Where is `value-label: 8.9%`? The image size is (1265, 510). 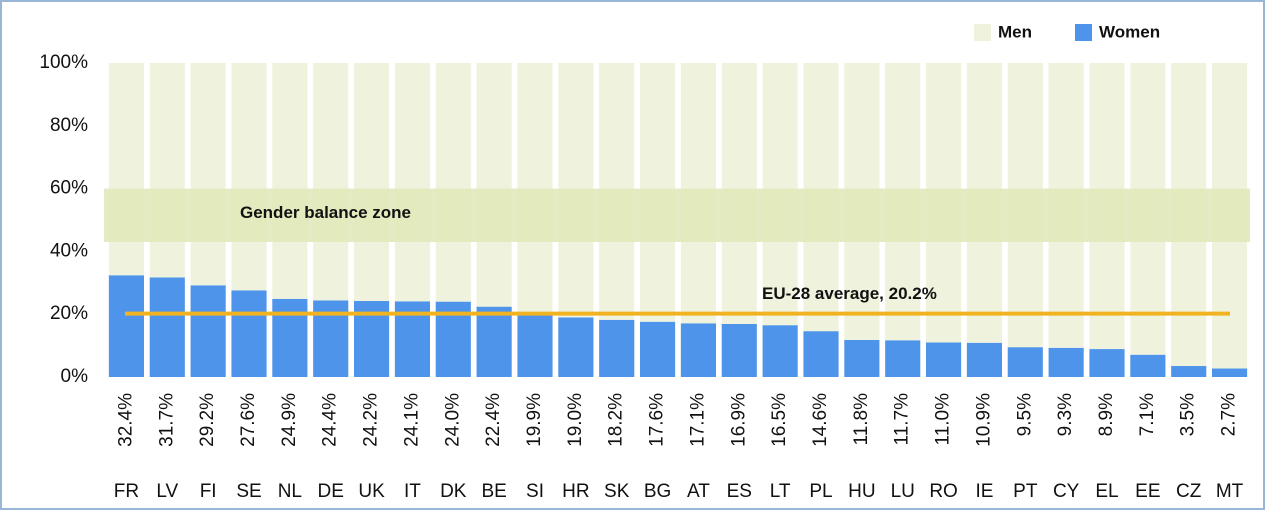 value-label: 8.9% is located at coordinates (1106, 414).